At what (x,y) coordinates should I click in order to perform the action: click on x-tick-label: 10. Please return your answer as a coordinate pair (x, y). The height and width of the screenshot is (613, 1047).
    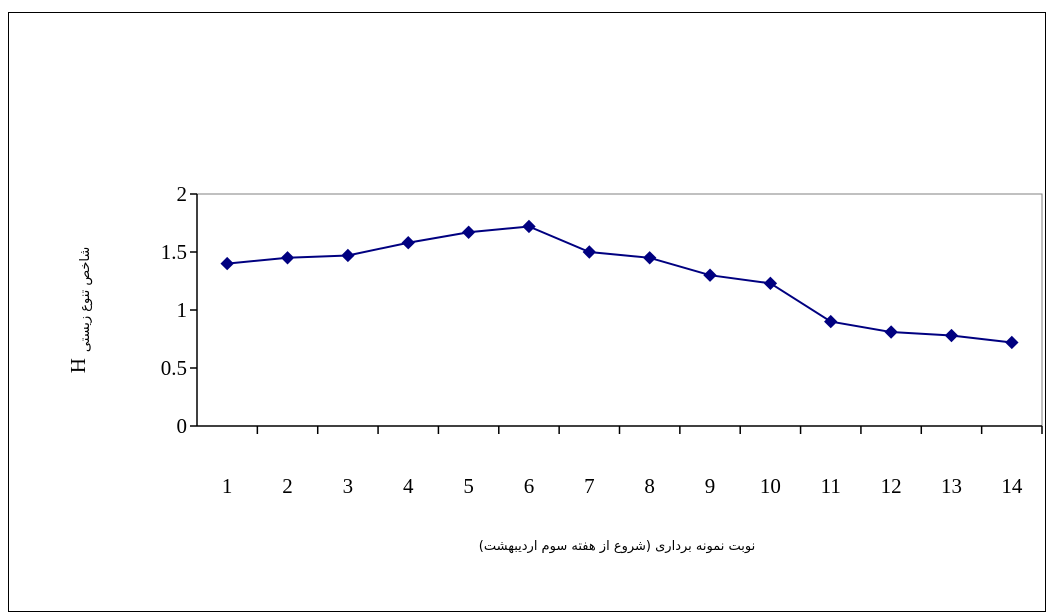
    Looking at the image, I should click on (770, 486).